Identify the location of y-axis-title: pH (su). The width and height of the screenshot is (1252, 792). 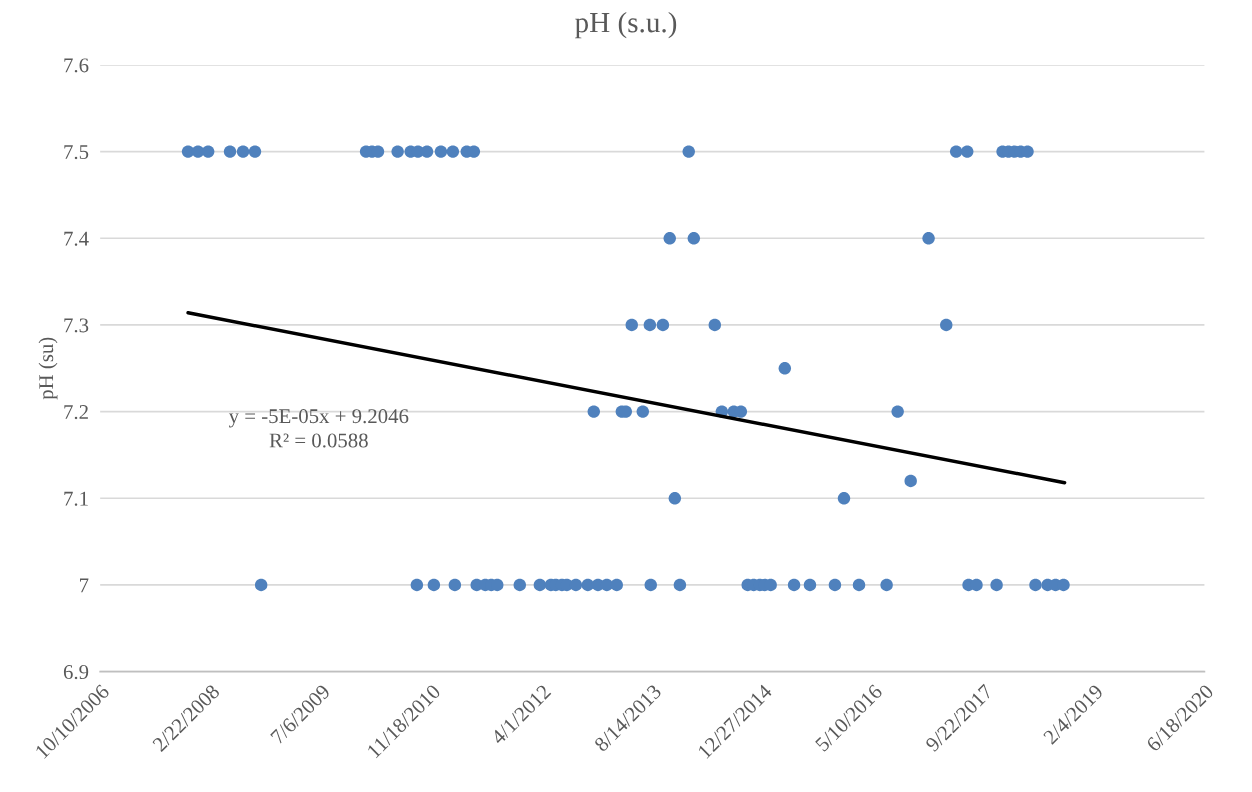
(48, 368).